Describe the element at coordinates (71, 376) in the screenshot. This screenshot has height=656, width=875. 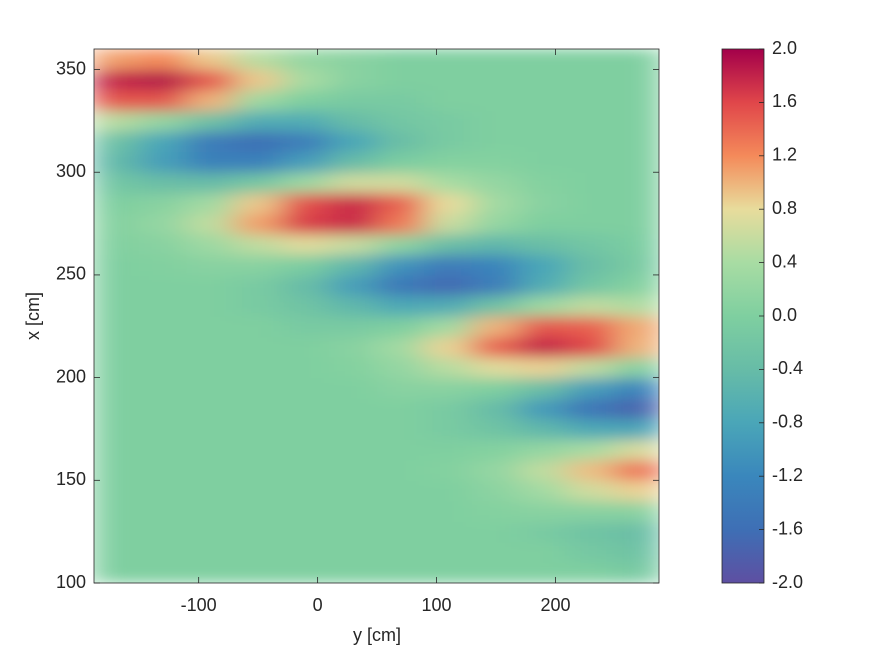
I see `y-tick-label: 200` at that location.